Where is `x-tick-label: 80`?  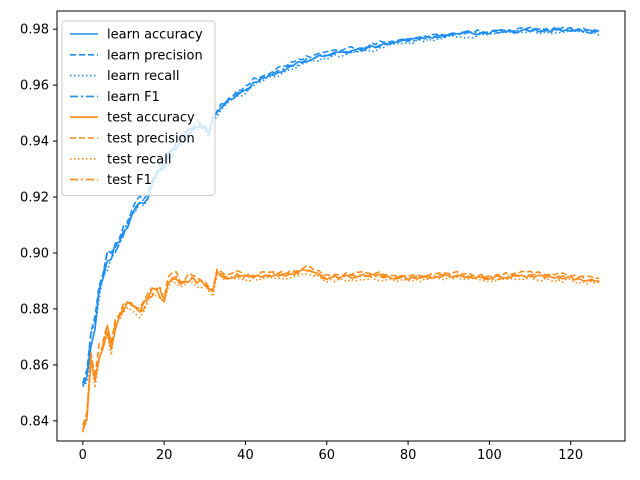
x-tick-label: 80 is located at coordinates (408, 455).